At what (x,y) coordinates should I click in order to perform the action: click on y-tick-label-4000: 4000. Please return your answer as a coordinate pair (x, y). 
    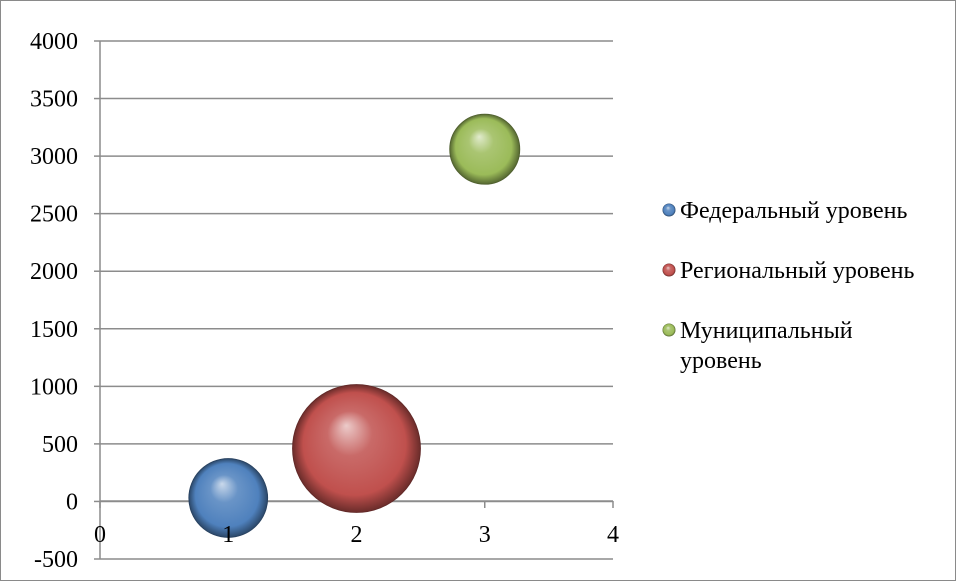
    Looking at the image, I should click on (54, 42).